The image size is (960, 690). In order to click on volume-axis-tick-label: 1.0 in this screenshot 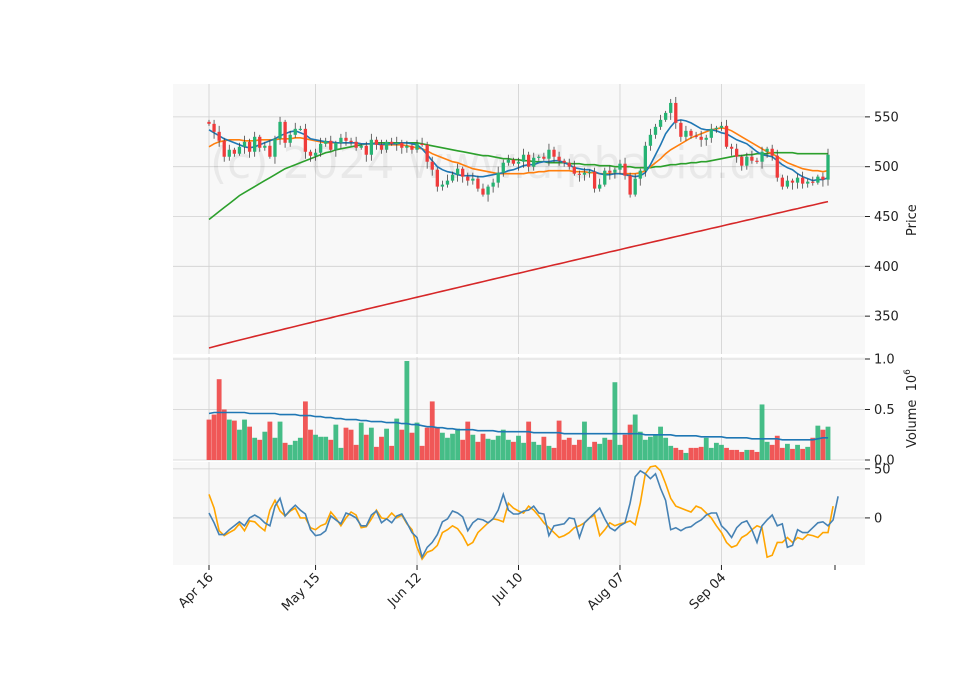, I will do `click(884, 360)`.